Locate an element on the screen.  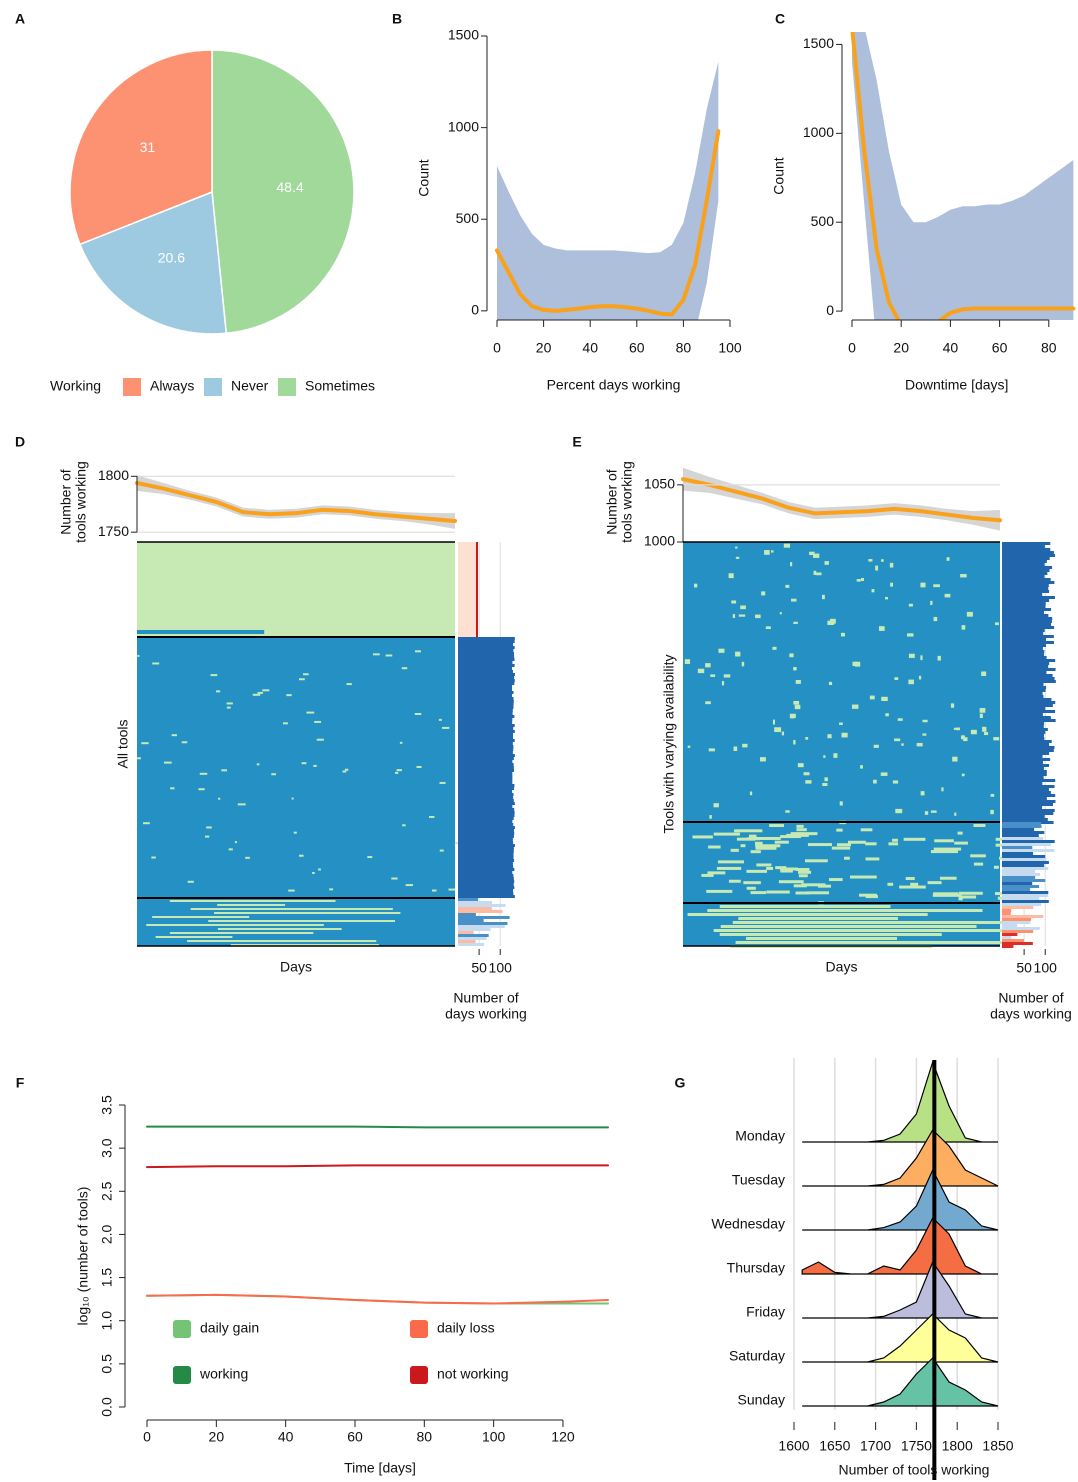
ridge is located at coordinates (899, 1245).